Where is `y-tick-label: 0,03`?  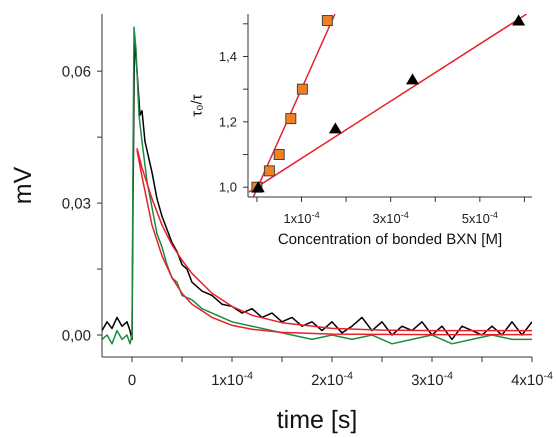
y-tick-label: 0,03 is located at coordinates (76, 203).